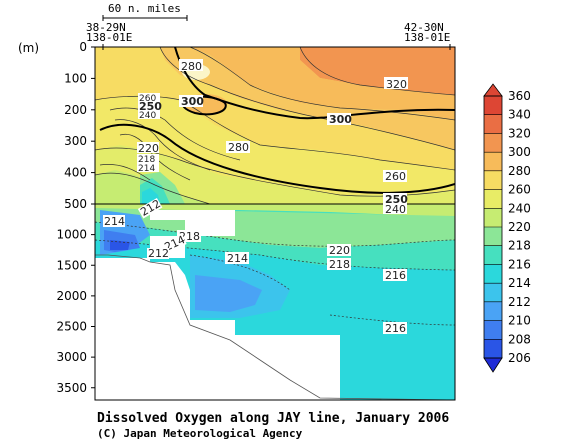 The width and height of the screenshot is (570, 441). I want to click on y-axis: 0 100 200 300 400 500 1000 1500 2000 2500 3000 3500, so click(75, 217).